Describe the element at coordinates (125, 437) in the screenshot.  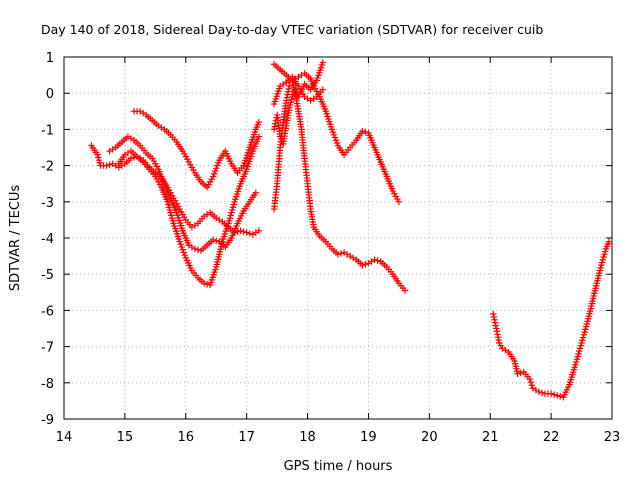
I see `x-tick-label: 15` at that location.